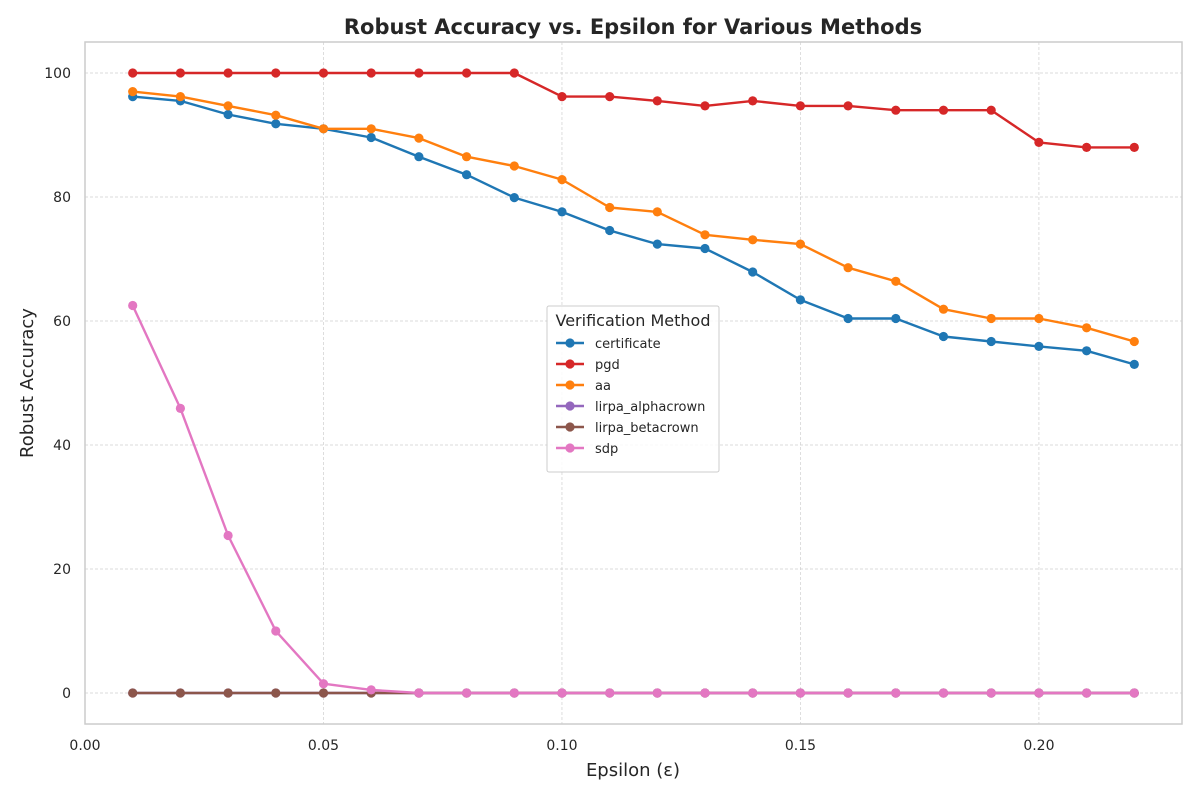  Describe the element at coordinates (62, 570) in the screenshot. I see `y-tick-label-1: 20` at that location.